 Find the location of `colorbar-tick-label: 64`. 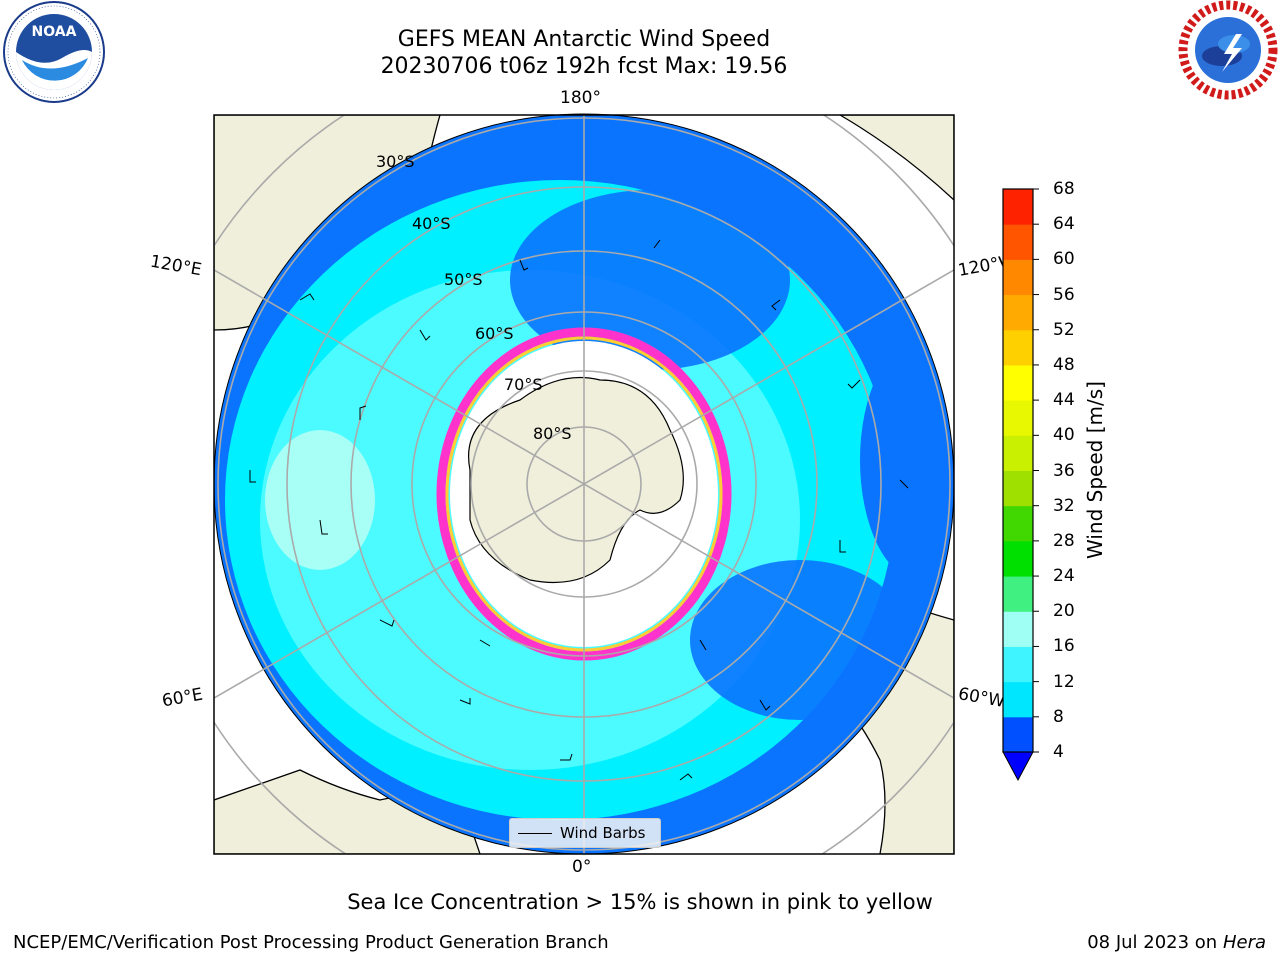

colorbar-tick-label: 64 is located at coordinates (1064, 224).